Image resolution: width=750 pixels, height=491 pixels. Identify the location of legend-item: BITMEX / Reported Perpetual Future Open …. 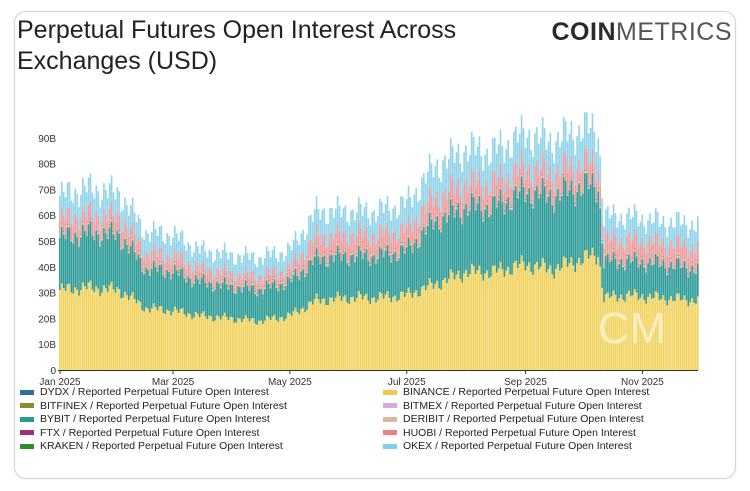
(512, 406).